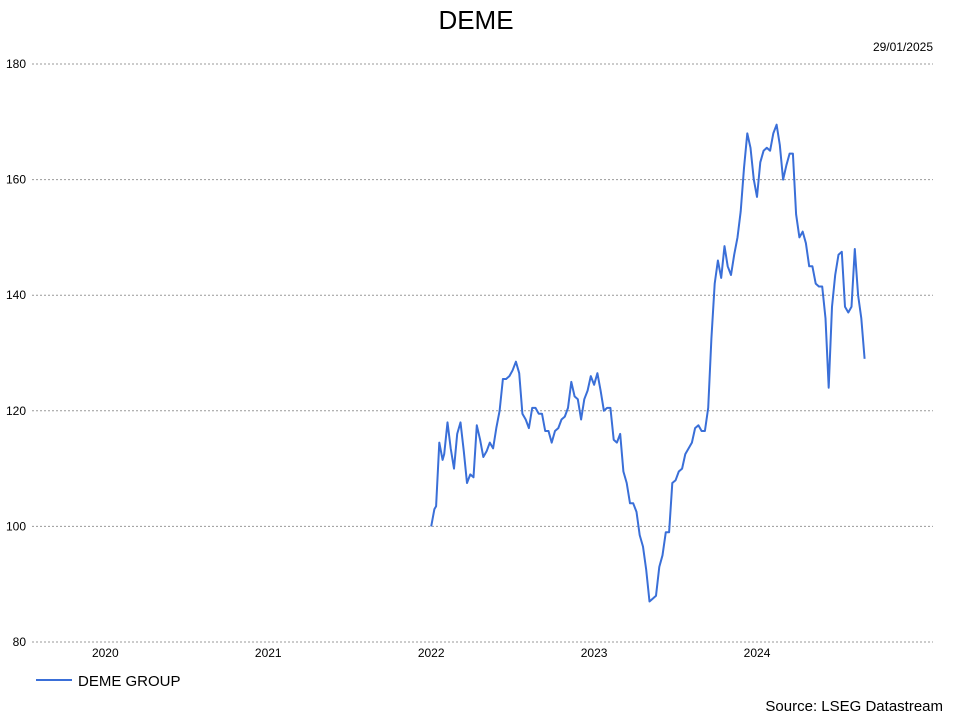 The height and width of the screenshot is (715, 953). Describe the element at coordinates (268, 653) in the screenshot. I see `x-tick-label-2021: 2021` at that location.